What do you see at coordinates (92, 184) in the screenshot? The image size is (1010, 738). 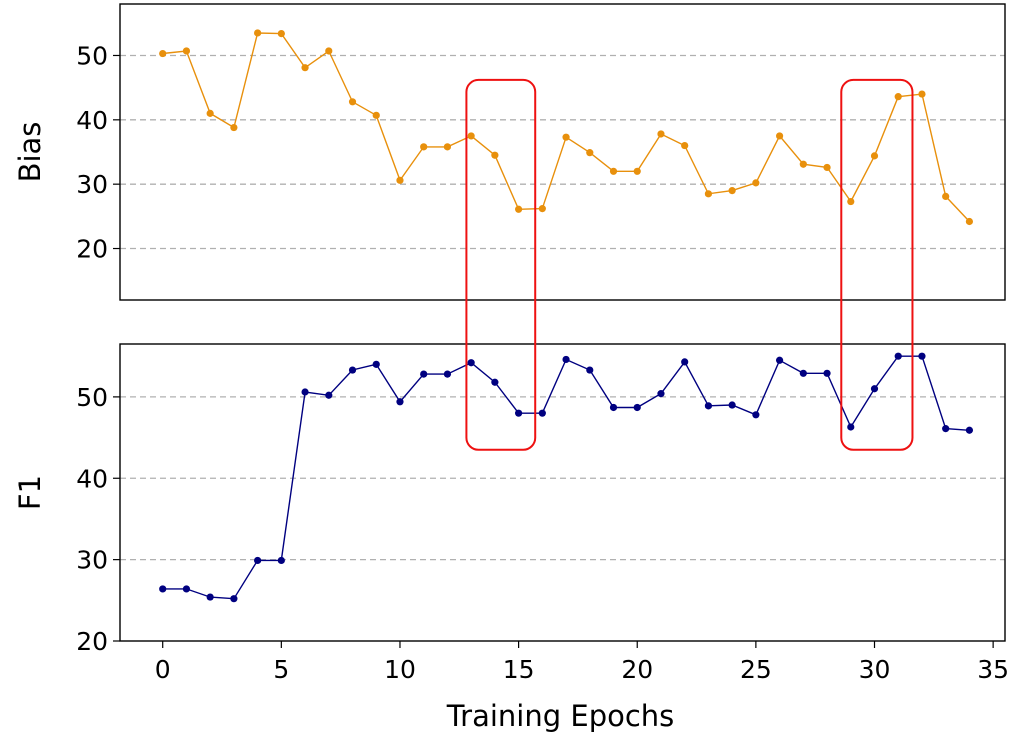 I see `bias-y-tick-label: 30` at bounding box center [92, 184].